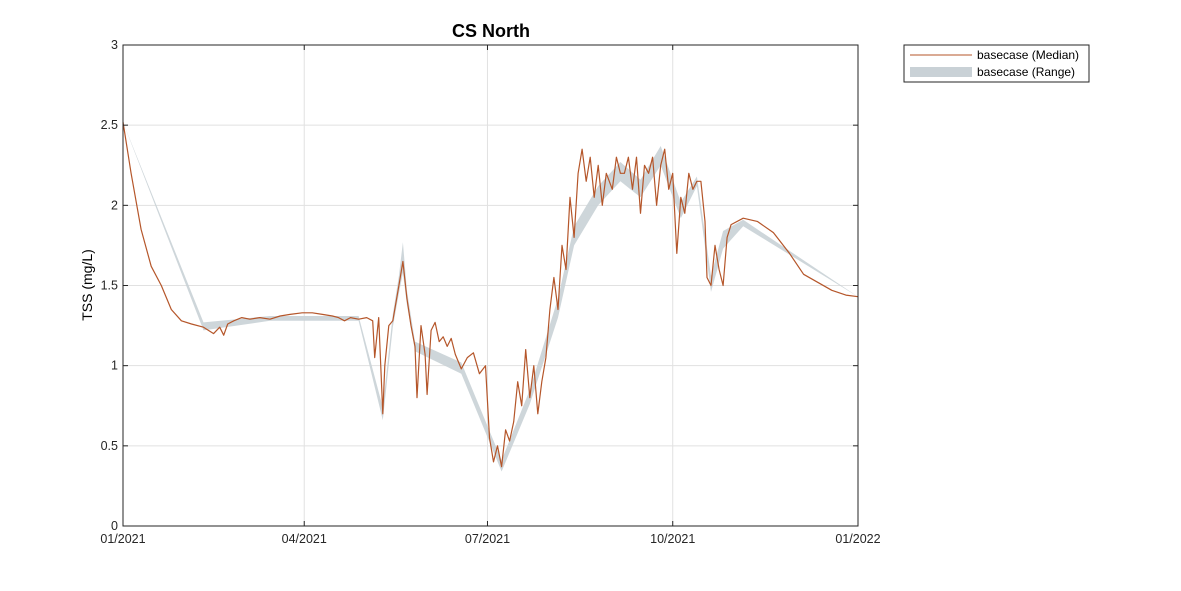 The width and height of the screenshot is (1181, 591). Describe the element at coordinates (491, 31) in the screenshot. I see `chart-title: CS North` at that location.